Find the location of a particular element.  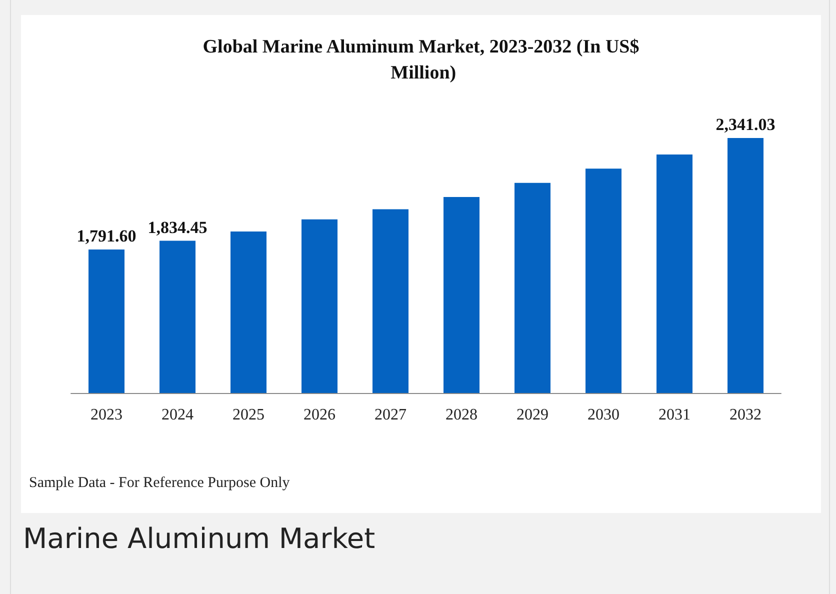

data-label: 1,791.60 is located at coordinates (106, 236).